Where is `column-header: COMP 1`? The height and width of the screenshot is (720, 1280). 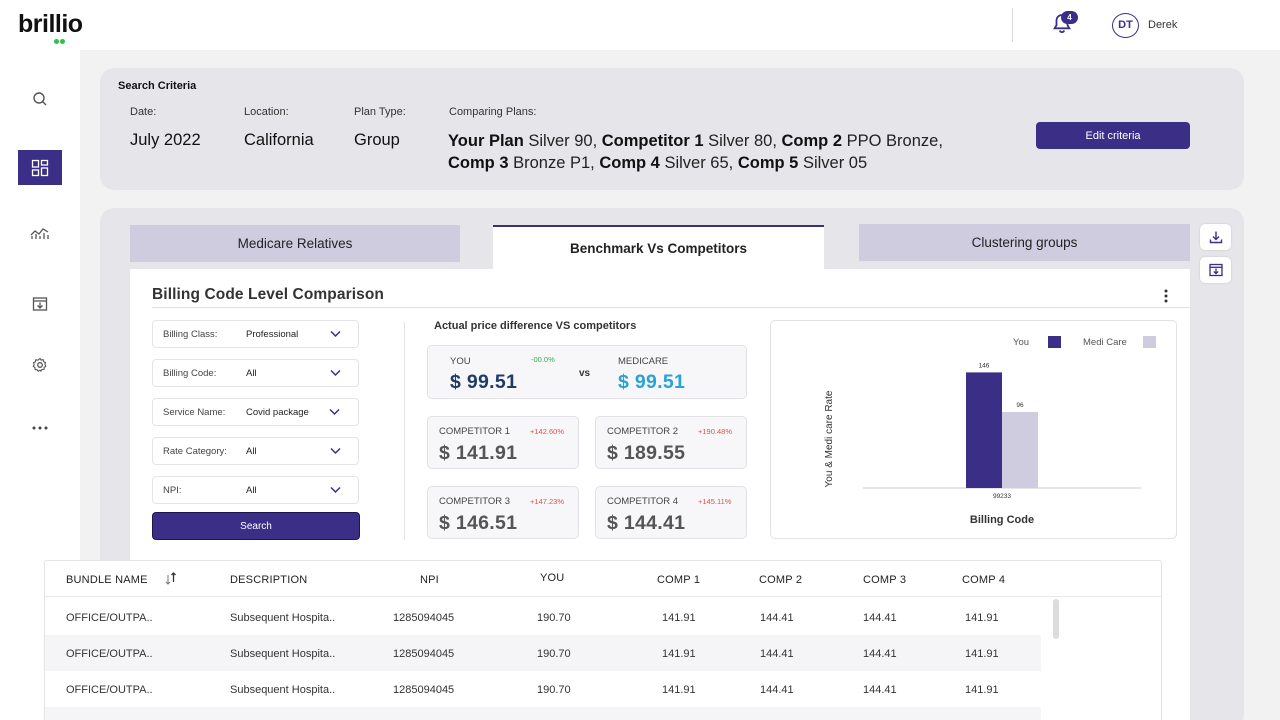
column-header: COMP 1 is located at coordinates (679, 580).